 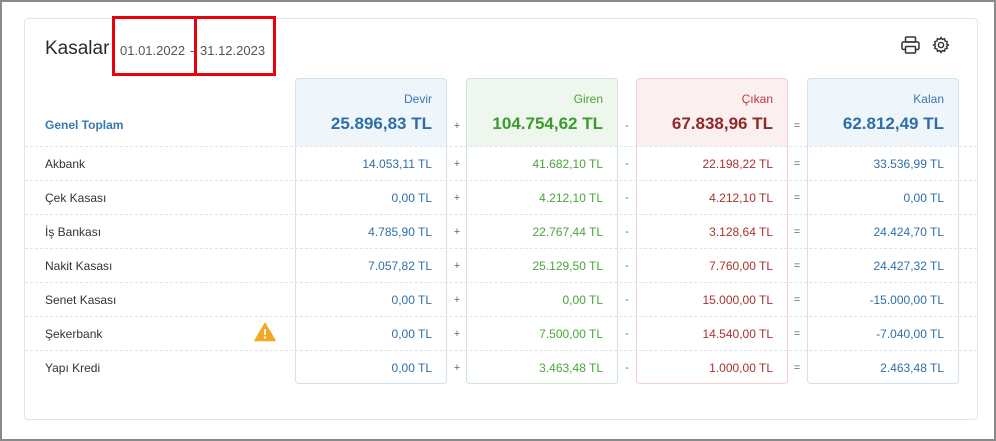 I want to click on cell-giren: 0,00 TL, so click(x=582, y=300).